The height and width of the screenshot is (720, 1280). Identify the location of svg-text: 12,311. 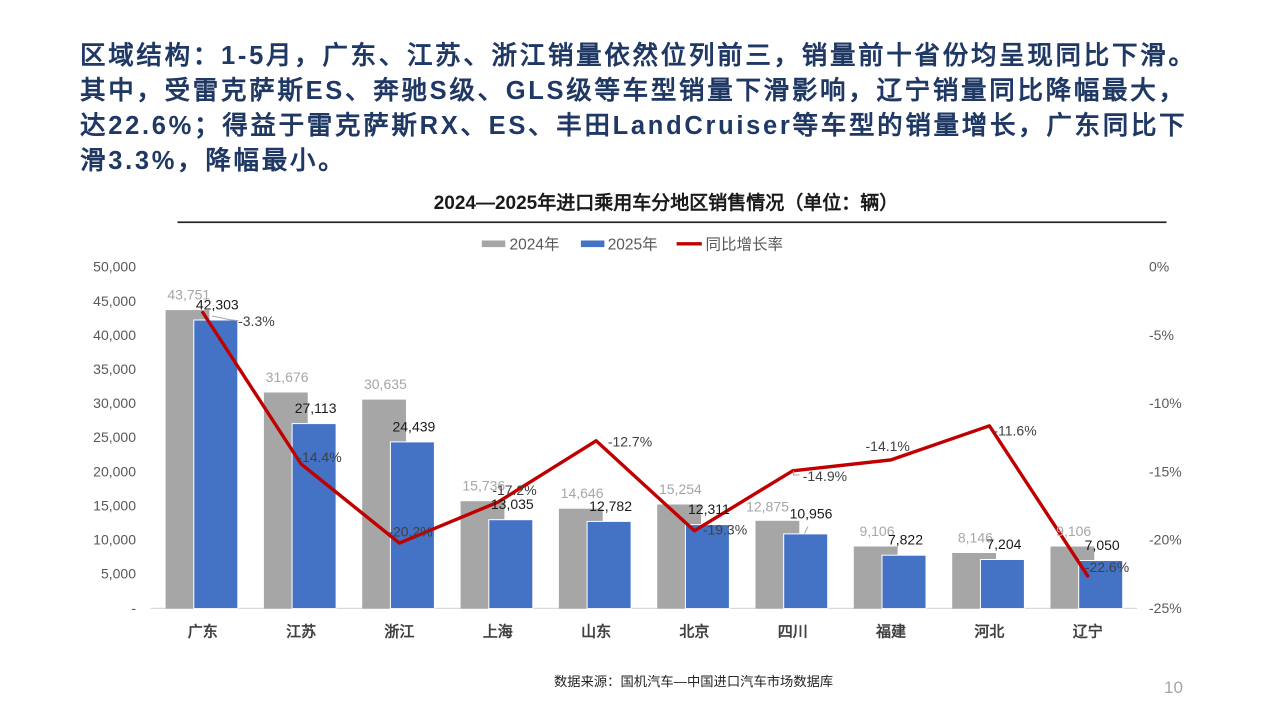
(709, 509).